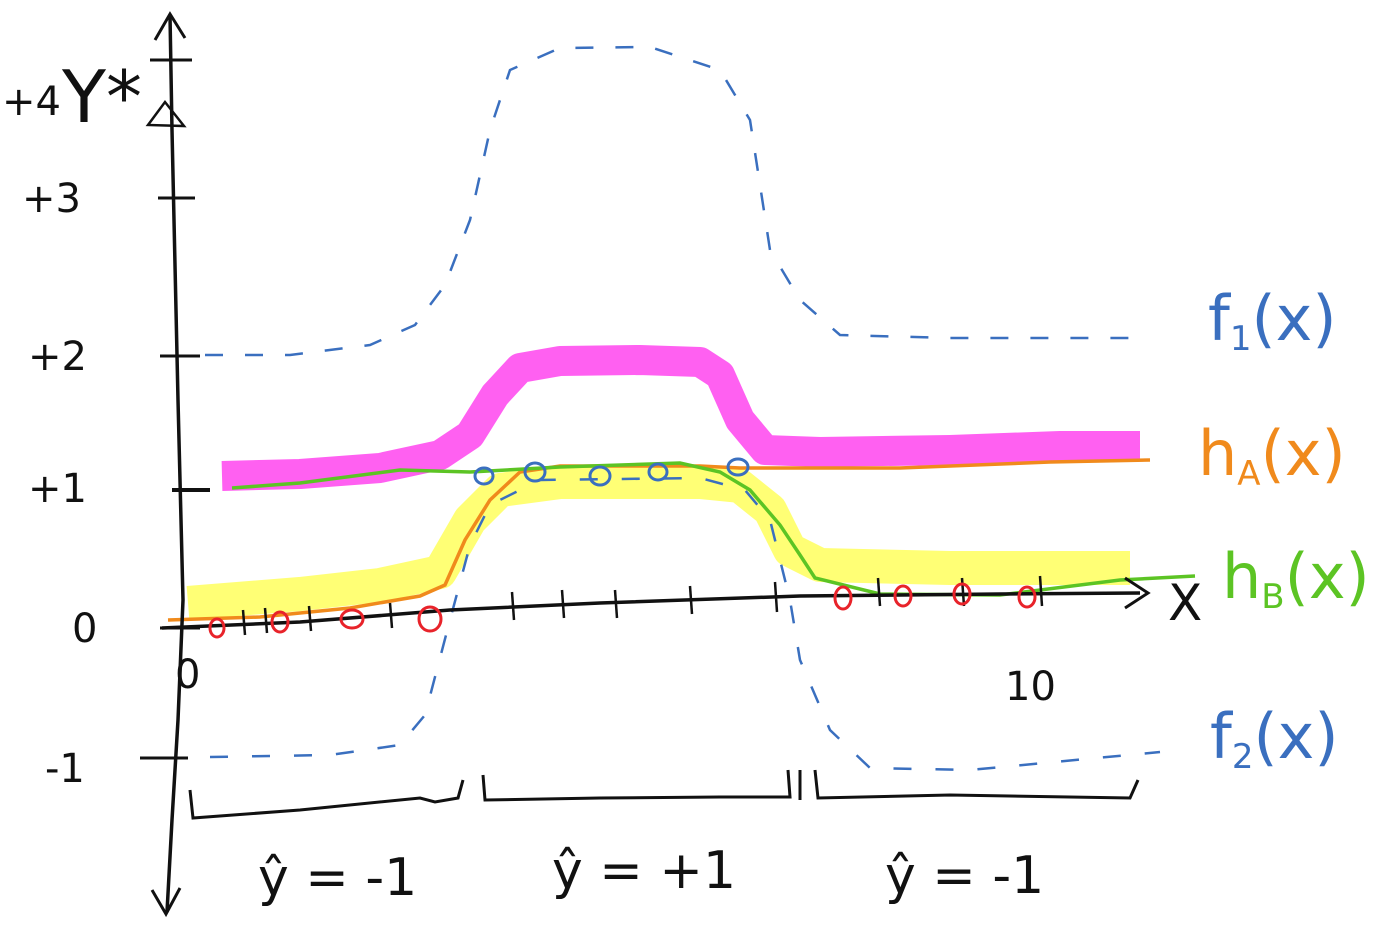 Image resolution: width=1382 pixels, height=931 pixels. What do you see at coordinates (337, 878) in the screenshot?
I see `region-label-left: ŷ = -1` at bounding box center [337, 878].